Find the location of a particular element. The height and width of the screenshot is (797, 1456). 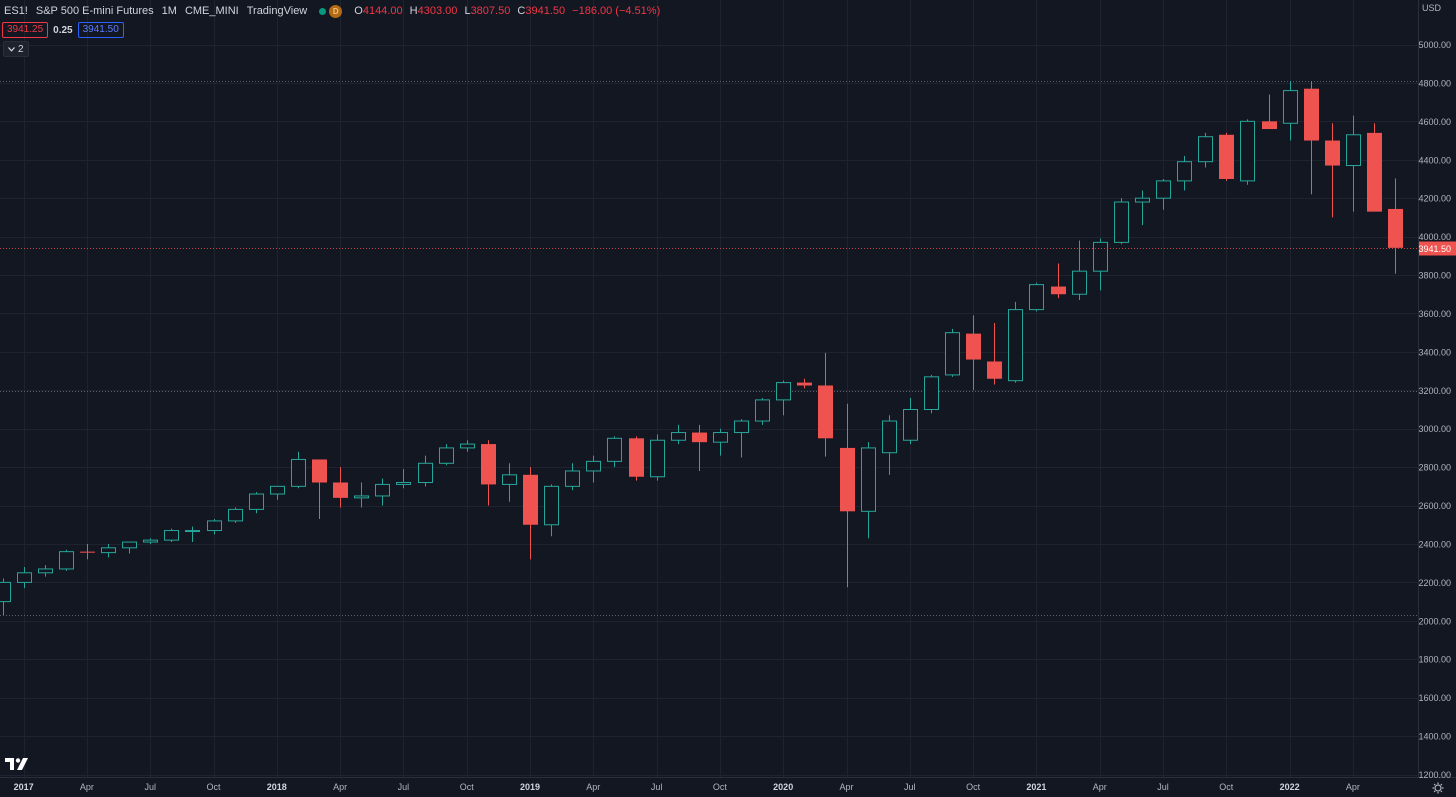

collapse-indicators-button: 2 is located at coordinates (16, 49).